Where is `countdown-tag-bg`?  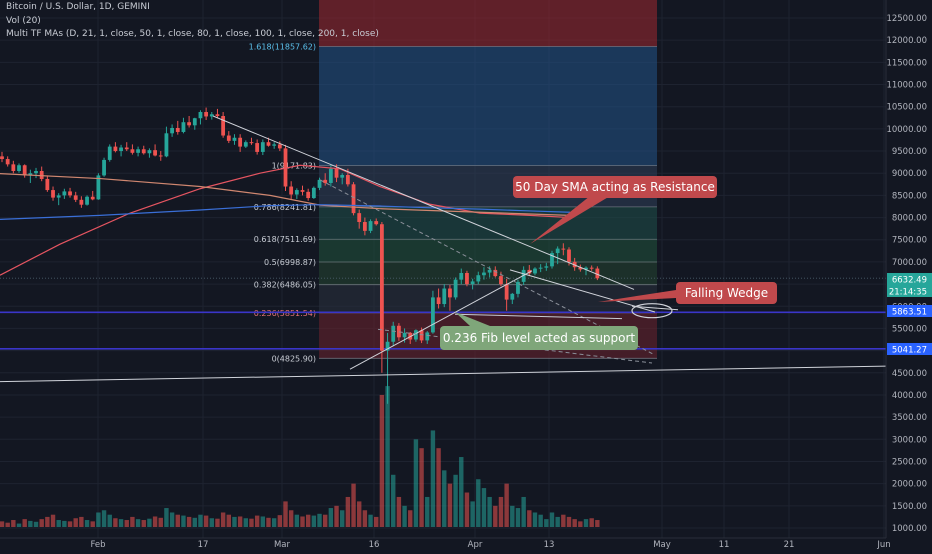 countdown-tag-bg is located at coordinates (909, 291).